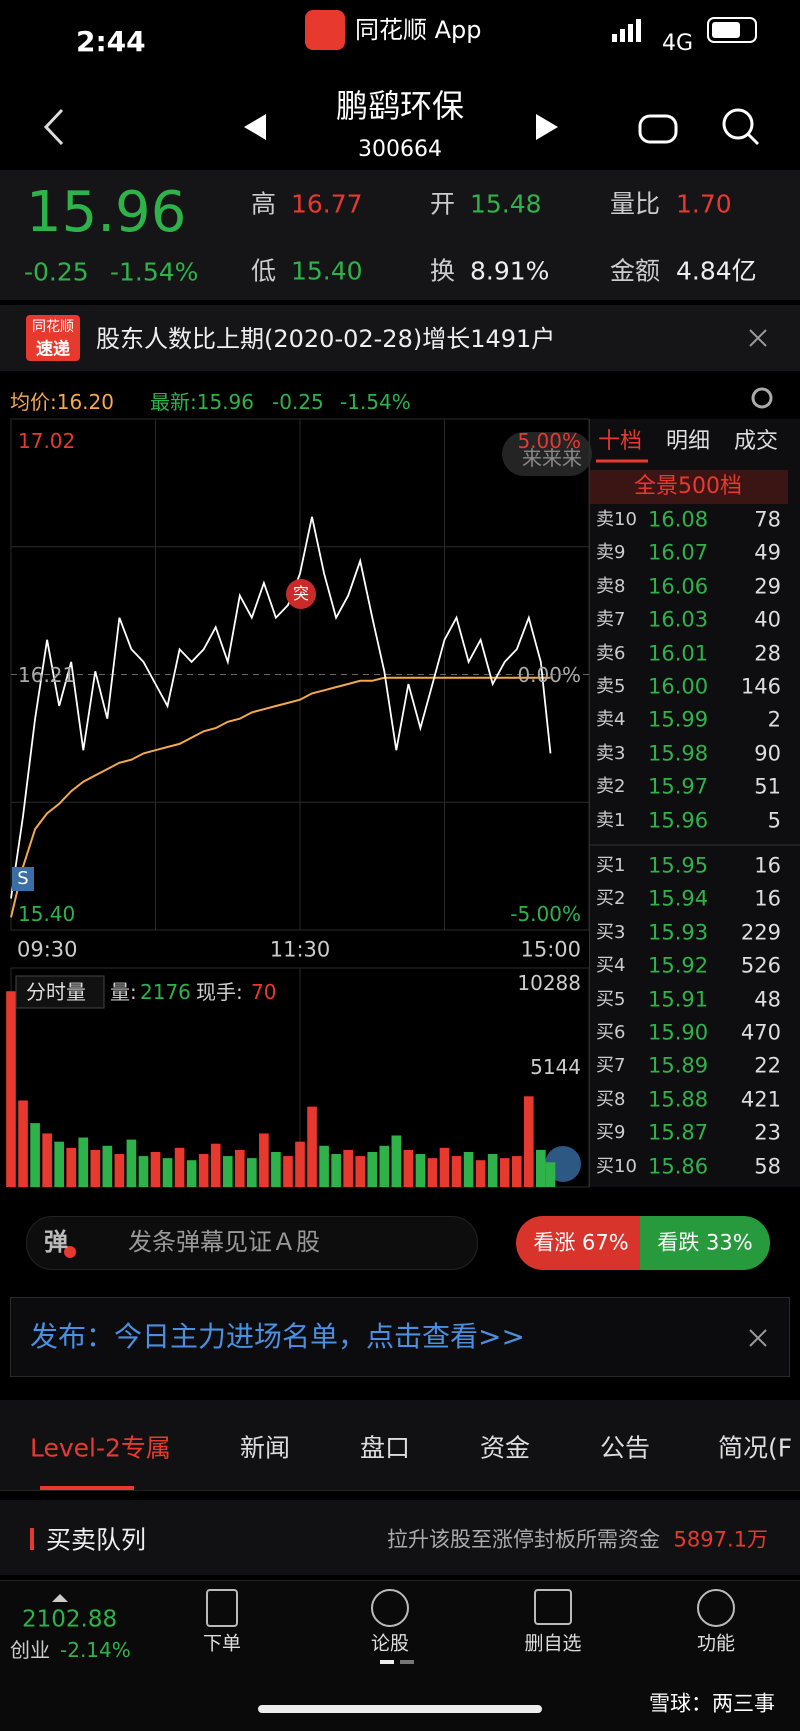 The width and height of the screenshot is (800, 1731). I want to click on stat-label: 量比, so click(635, 204).